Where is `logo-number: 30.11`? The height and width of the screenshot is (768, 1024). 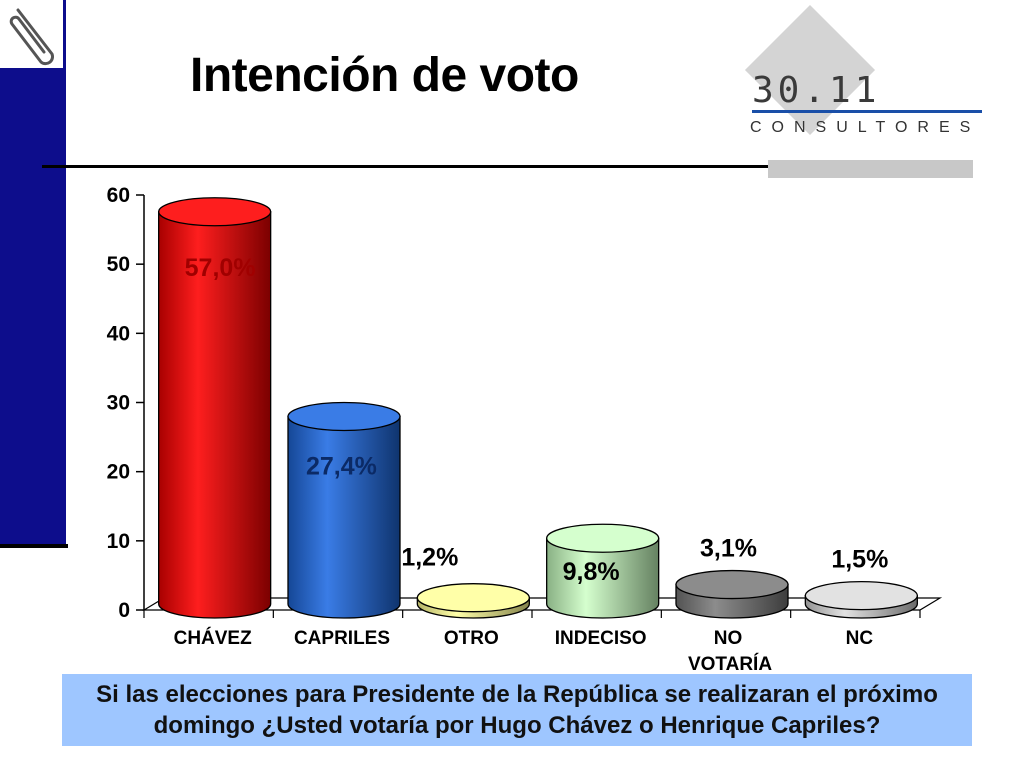 logo-number: 30.11 is located at coordinates (816, 90).